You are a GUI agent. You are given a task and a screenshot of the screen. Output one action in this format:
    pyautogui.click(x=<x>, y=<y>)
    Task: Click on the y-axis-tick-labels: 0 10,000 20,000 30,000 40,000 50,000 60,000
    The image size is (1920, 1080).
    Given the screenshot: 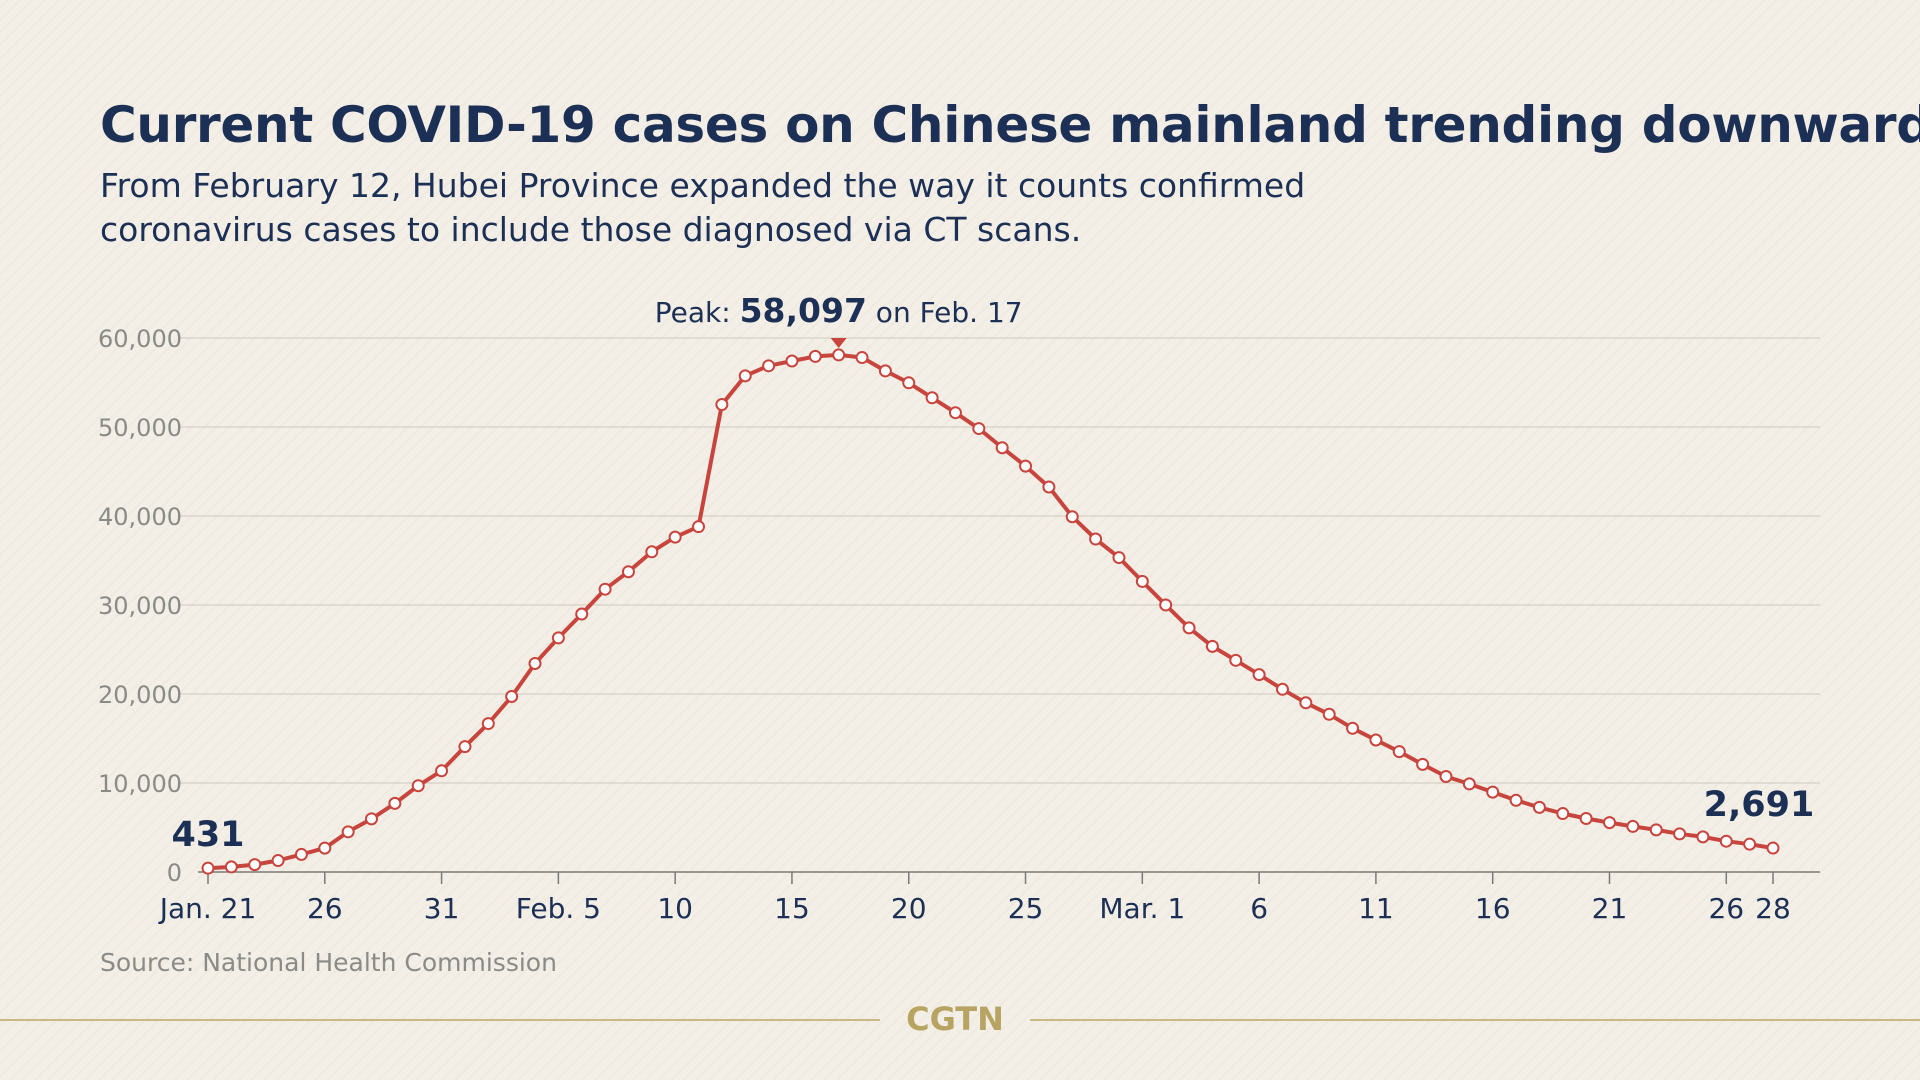 What is the action you would take?
    pyautogui.click(x=140, y=606)
    